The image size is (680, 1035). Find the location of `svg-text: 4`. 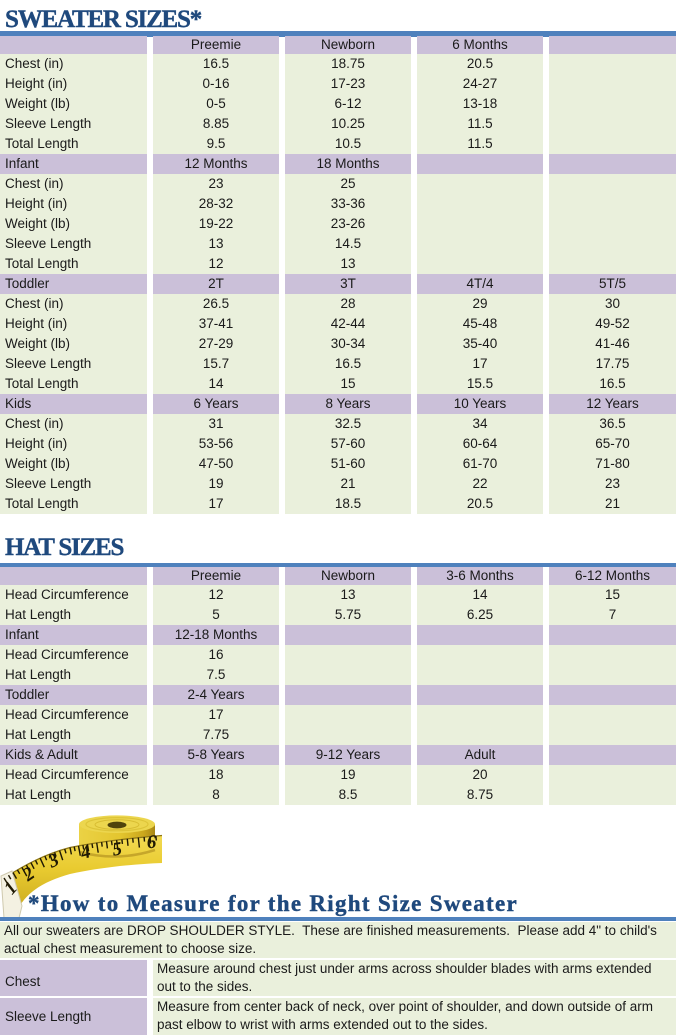

svg-text: 4 is located at coordinates (85, 852).